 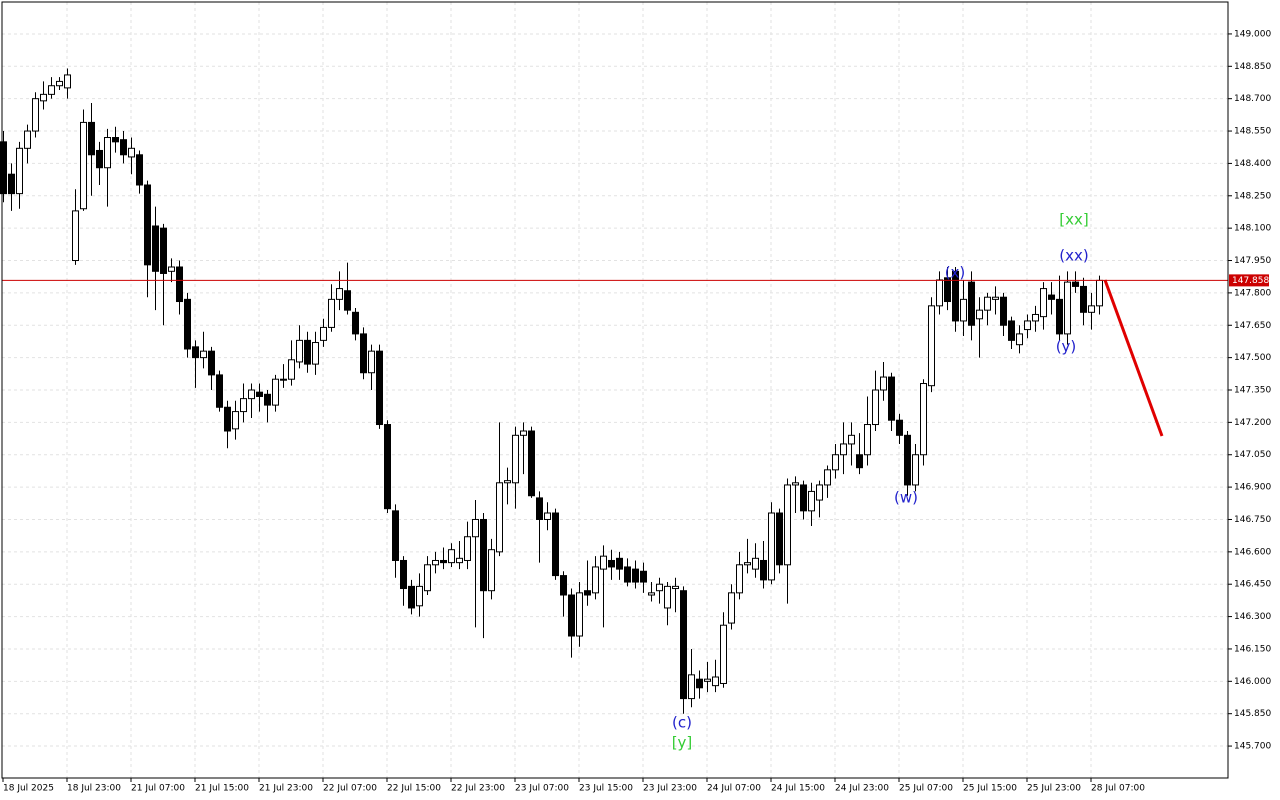 I want to click on y-tick-label: 145.850, so click(x=1252, y=714).